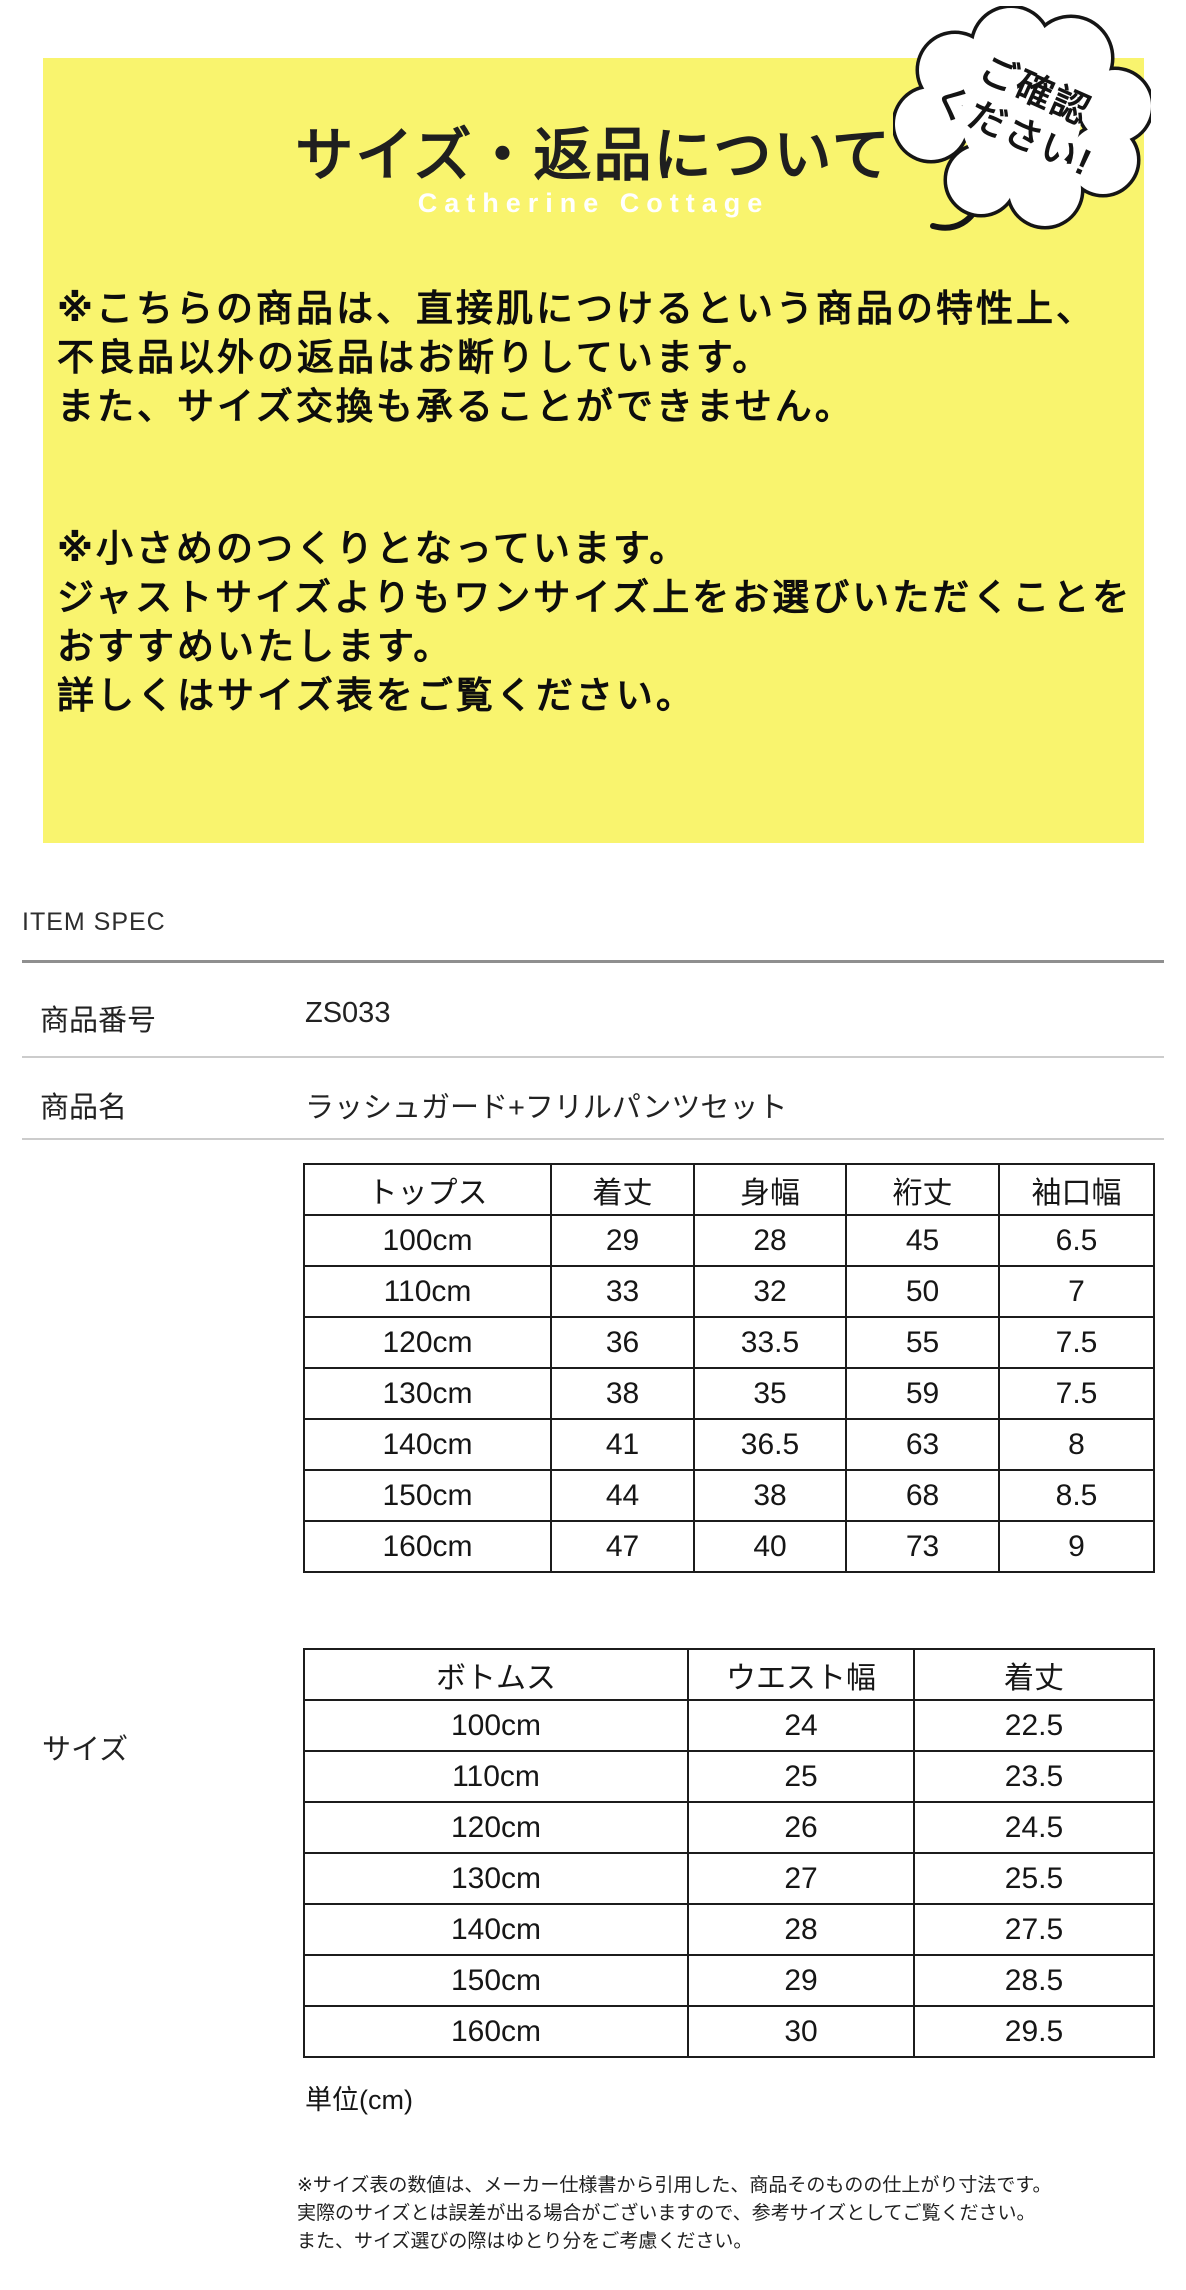 This screenshot has width=1186, height=2290. What do you see at coordinates (373, 548) in the screenshot?
I see `notice-line: ※小さめのつくりとなっています。` at bounding box center [373, 548].